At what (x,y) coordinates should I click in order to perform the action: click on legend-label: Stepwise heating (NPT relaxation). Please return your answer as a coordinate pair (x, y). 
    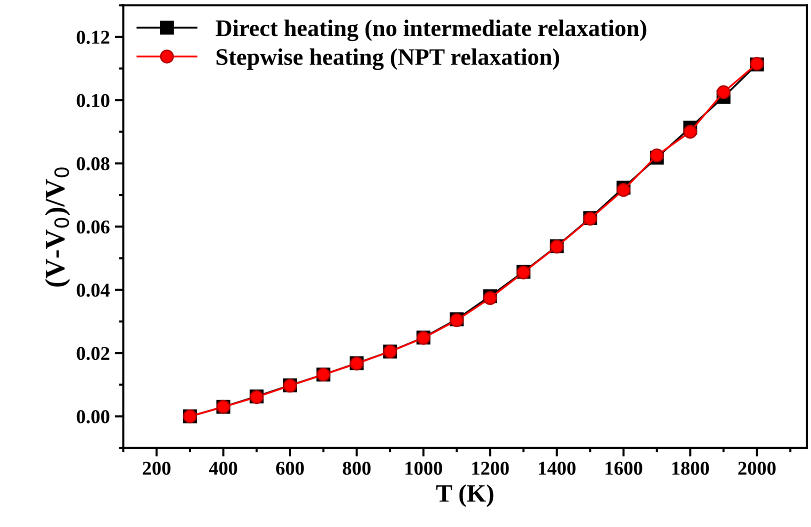
    Looking at the image, I should click on (388, 59).